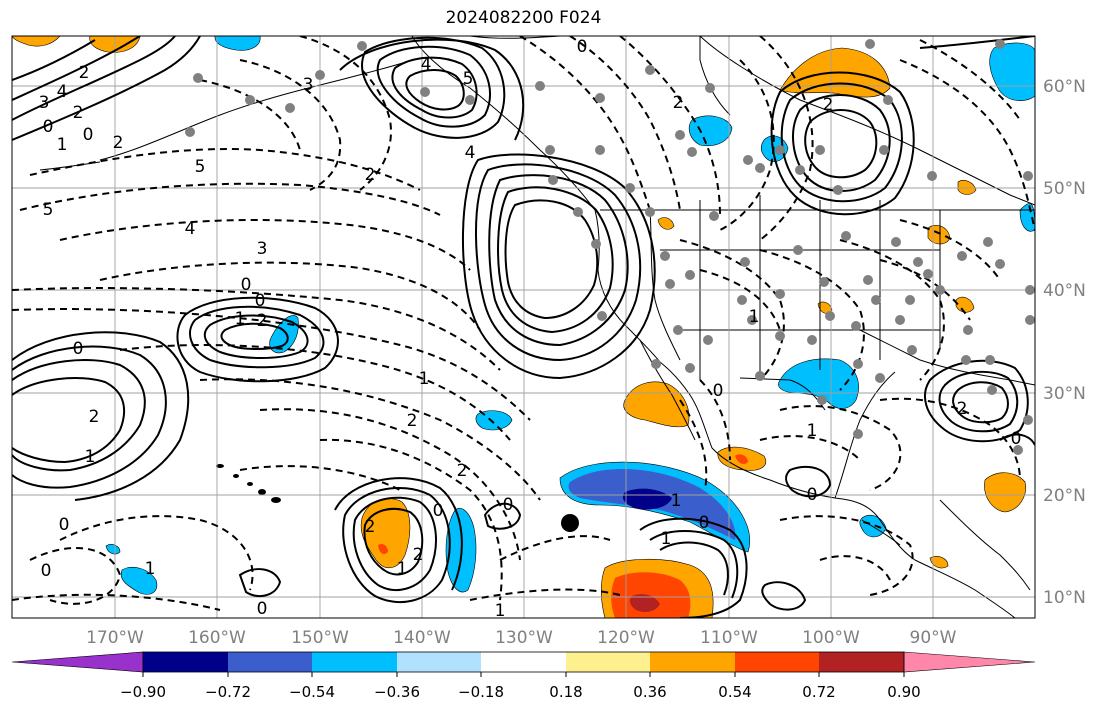 Image resolution: width=1105 pixels, height=712 pixels. I want to click on lat-label: 60°N, so click(1064, 87).